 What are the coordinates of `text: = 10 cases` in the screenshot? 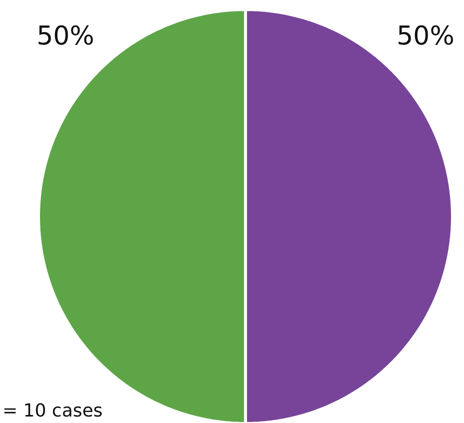 It's located at (52, 411).